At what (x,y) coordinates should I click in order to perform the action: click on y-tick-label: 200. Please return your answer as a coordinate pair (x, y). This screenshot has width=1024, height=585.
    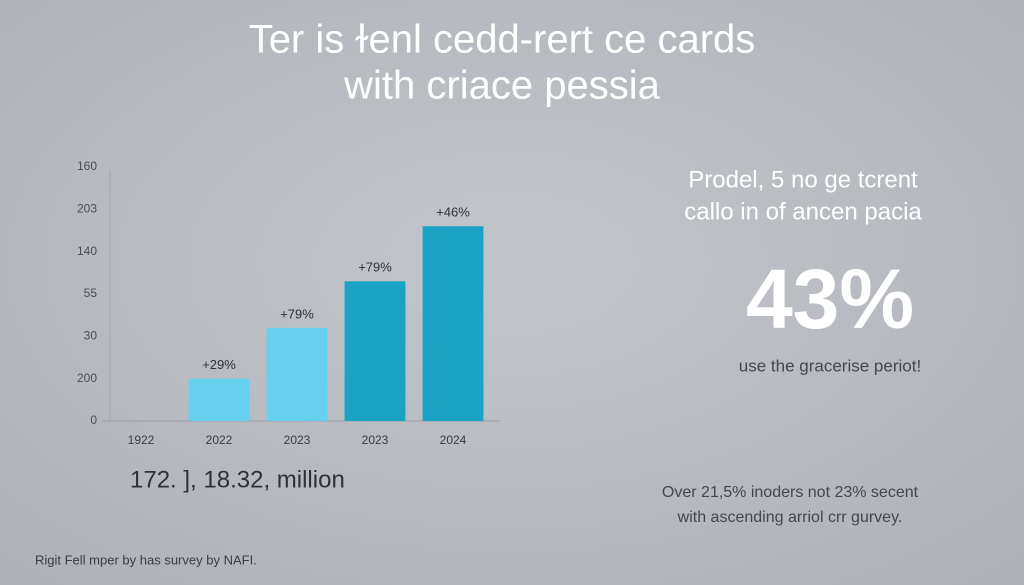
    Looking at the image, I should click on (87, 378).